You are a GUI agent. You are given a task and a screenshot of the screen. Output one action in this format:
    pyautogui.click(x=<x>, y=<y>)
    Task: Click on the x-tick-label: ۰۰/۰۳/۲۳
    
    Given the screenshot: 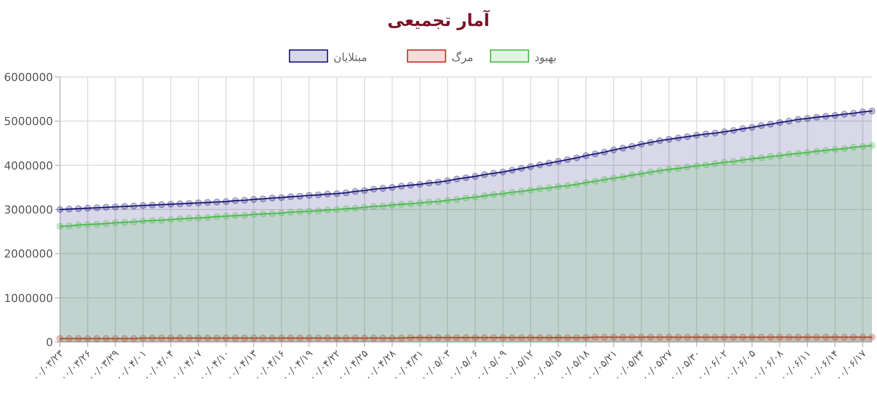 What is the action you would take?
    pyautogui.click(x=48, y=366)
    